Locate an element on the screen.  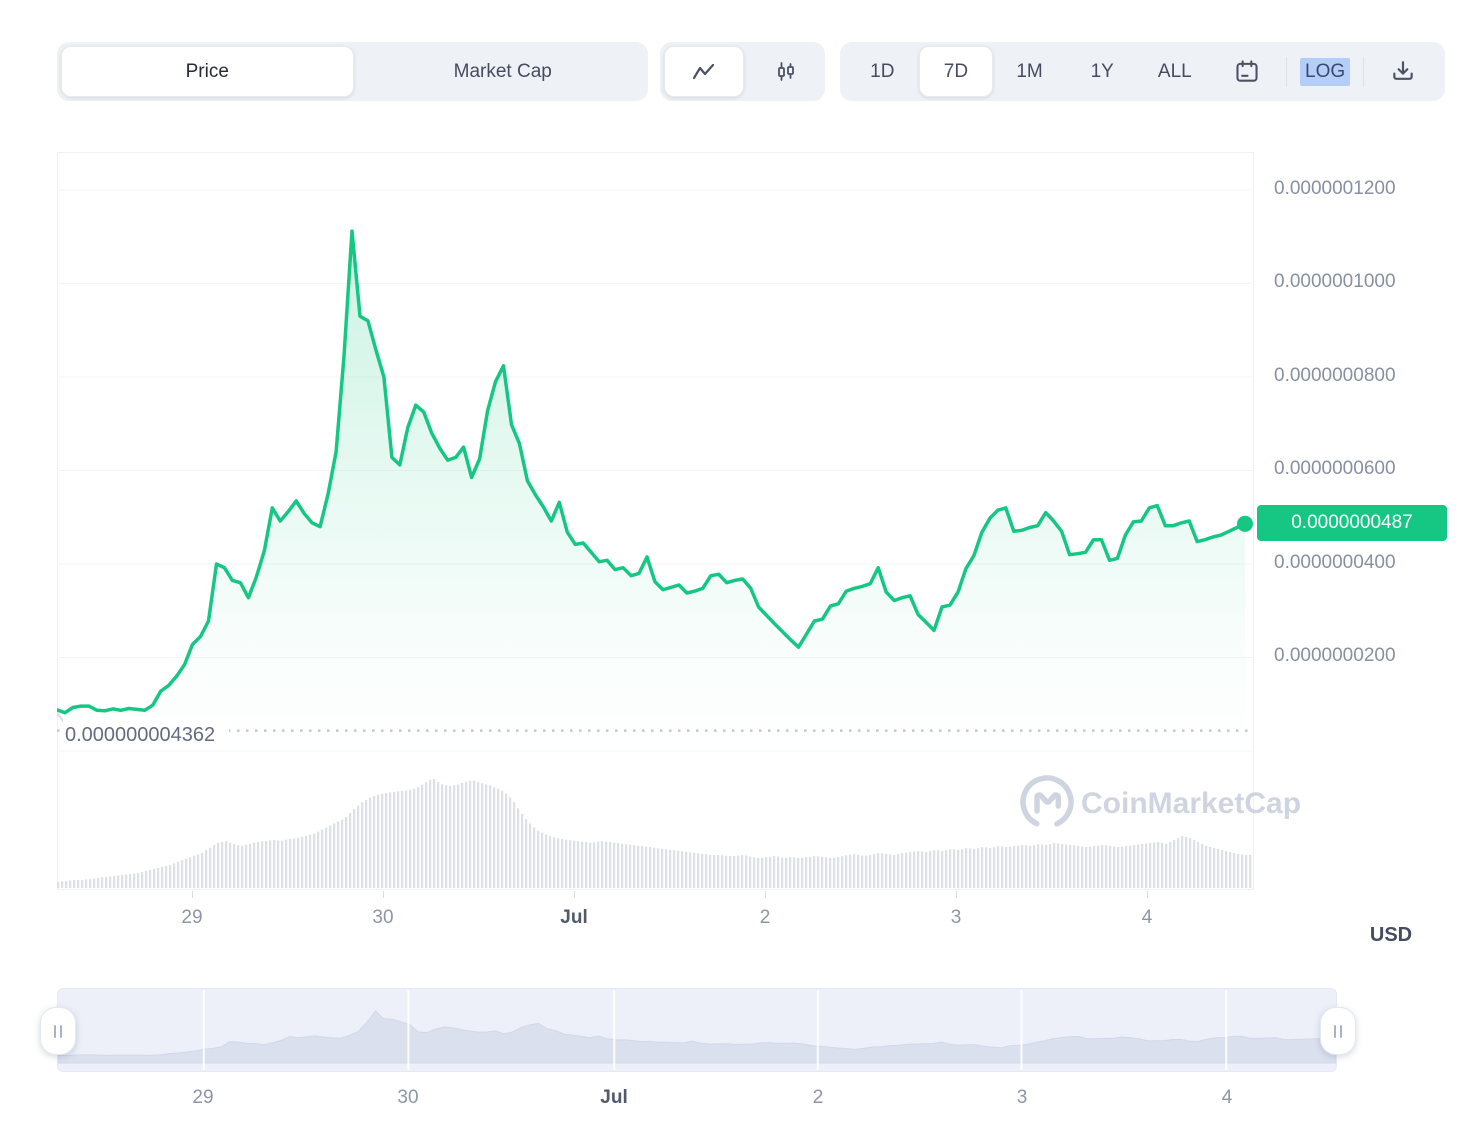
currency-unit-label: USD is located at coordinates (1391, 935).